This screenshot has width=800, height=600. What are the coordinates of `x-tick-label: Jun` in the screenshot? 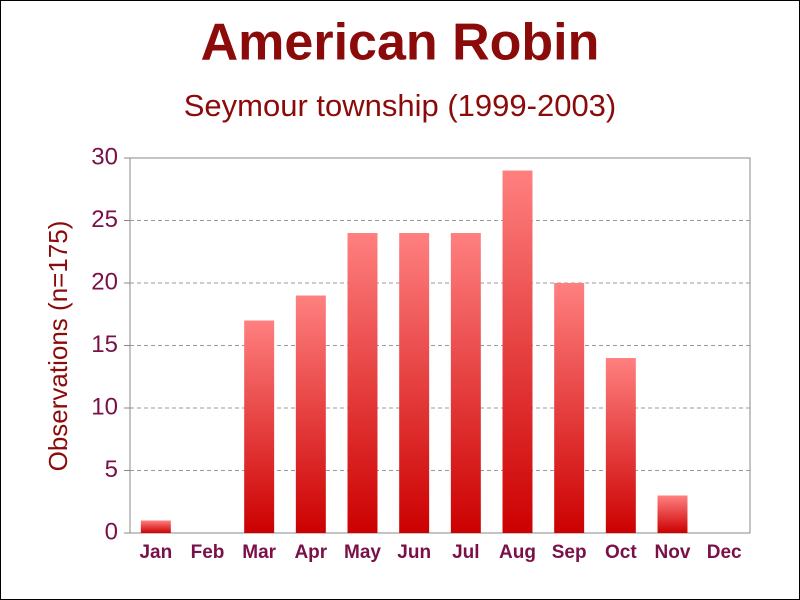 It's located at (414, 552).